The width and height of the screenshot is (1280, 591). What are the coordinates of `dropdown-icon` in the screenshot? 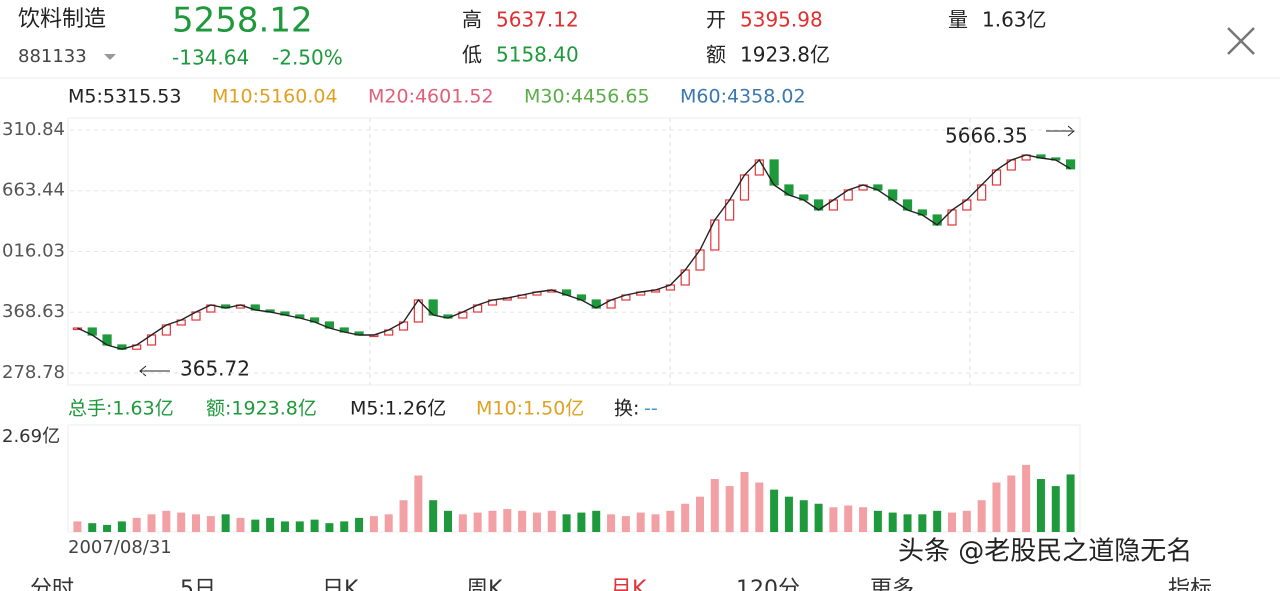 It's located at (110, 57).